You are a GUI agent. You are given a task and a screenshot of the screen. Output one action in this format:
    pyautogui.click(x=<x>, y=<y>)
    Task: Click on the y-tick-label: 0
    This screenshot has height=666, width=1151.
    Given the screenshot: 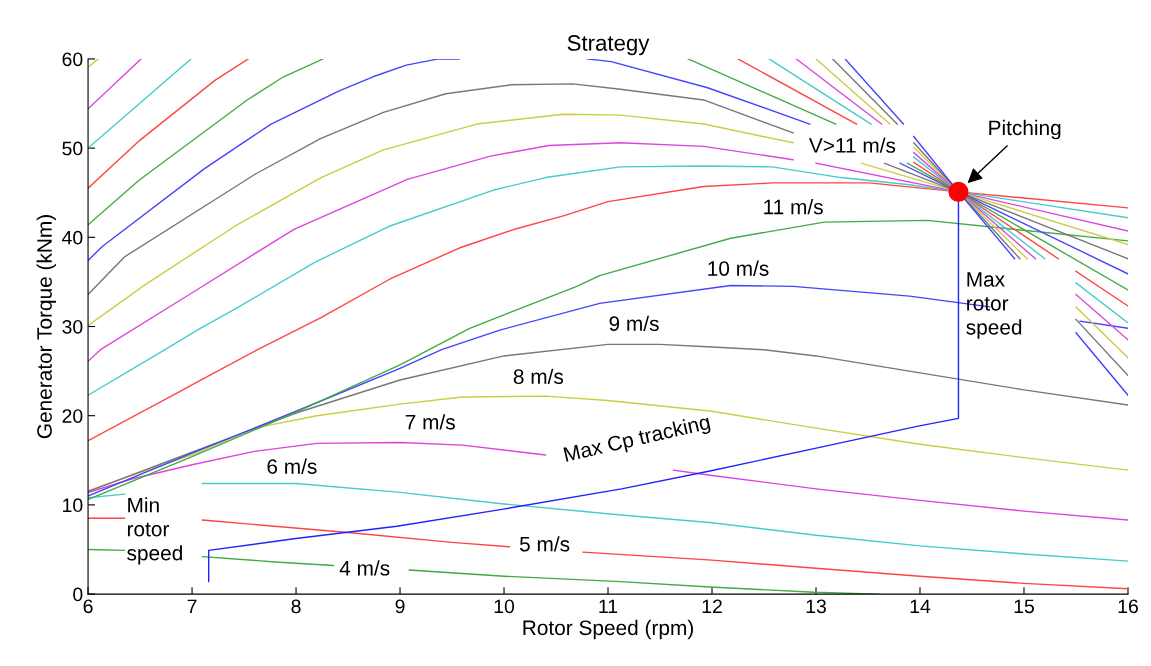 What is the action you would take?
    pyautogui.click(x=78, y=594)
    